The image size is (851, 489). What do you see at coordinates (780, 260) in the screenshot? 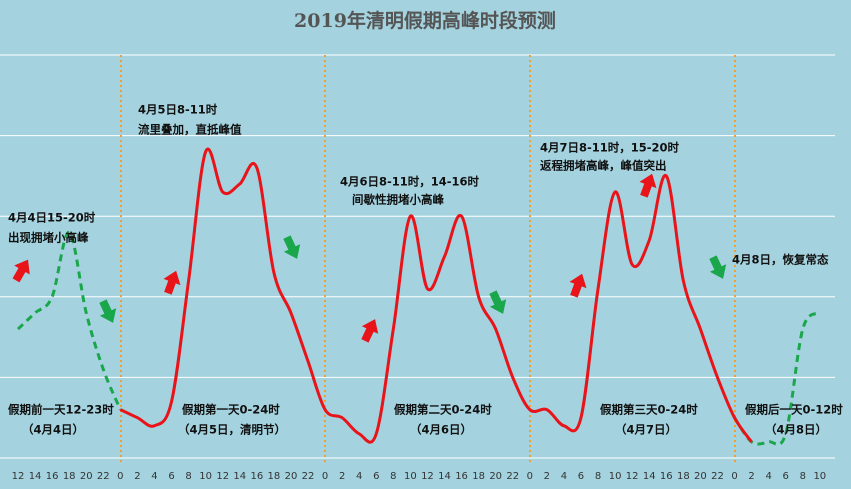
I see `annotation: 4月8日，恢复常态` at bounding box center [780, 260].